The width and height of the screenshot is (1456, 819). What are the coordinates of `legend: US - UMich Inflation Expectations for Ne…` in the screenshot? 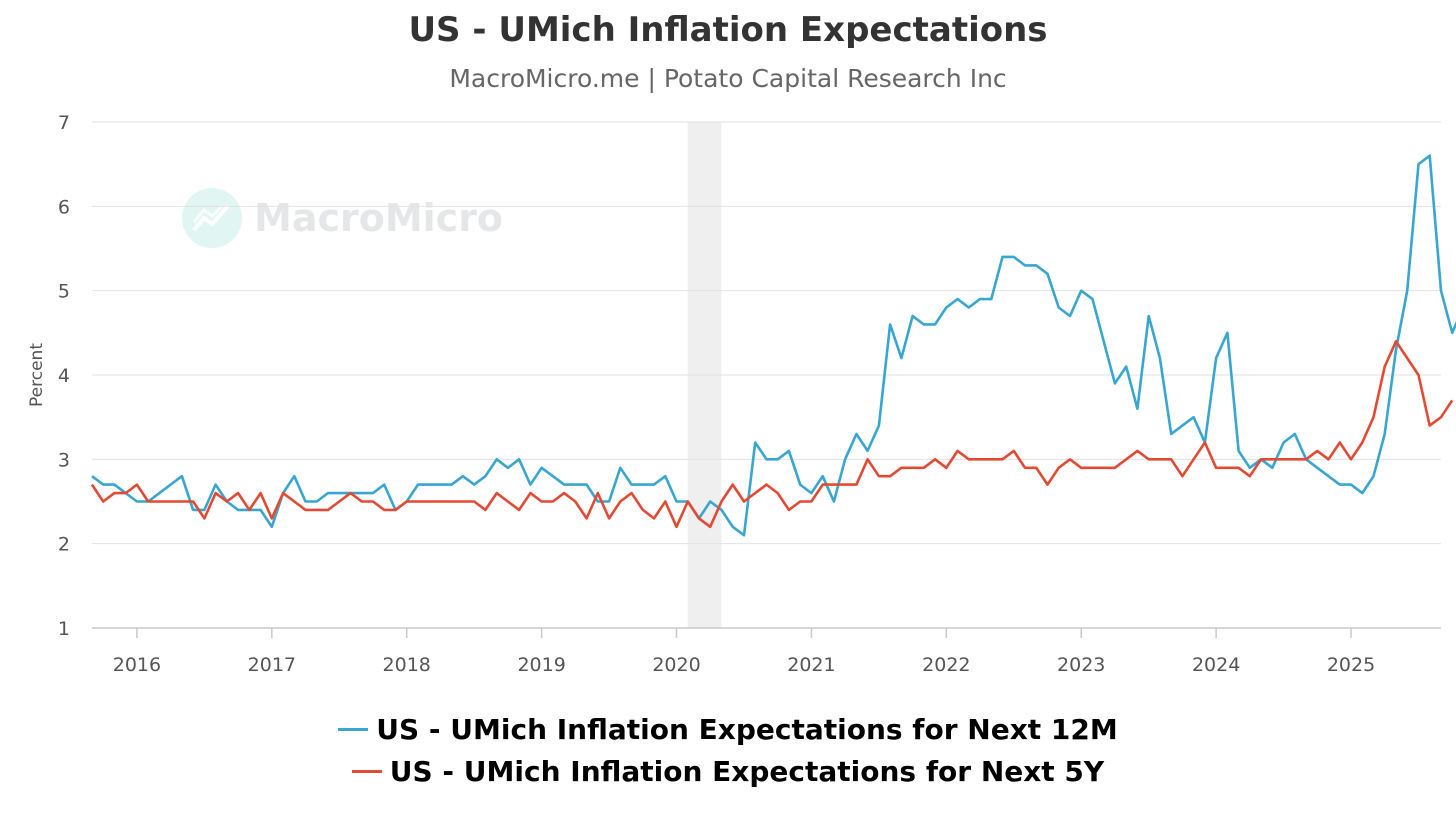 It's located at (728, 750).